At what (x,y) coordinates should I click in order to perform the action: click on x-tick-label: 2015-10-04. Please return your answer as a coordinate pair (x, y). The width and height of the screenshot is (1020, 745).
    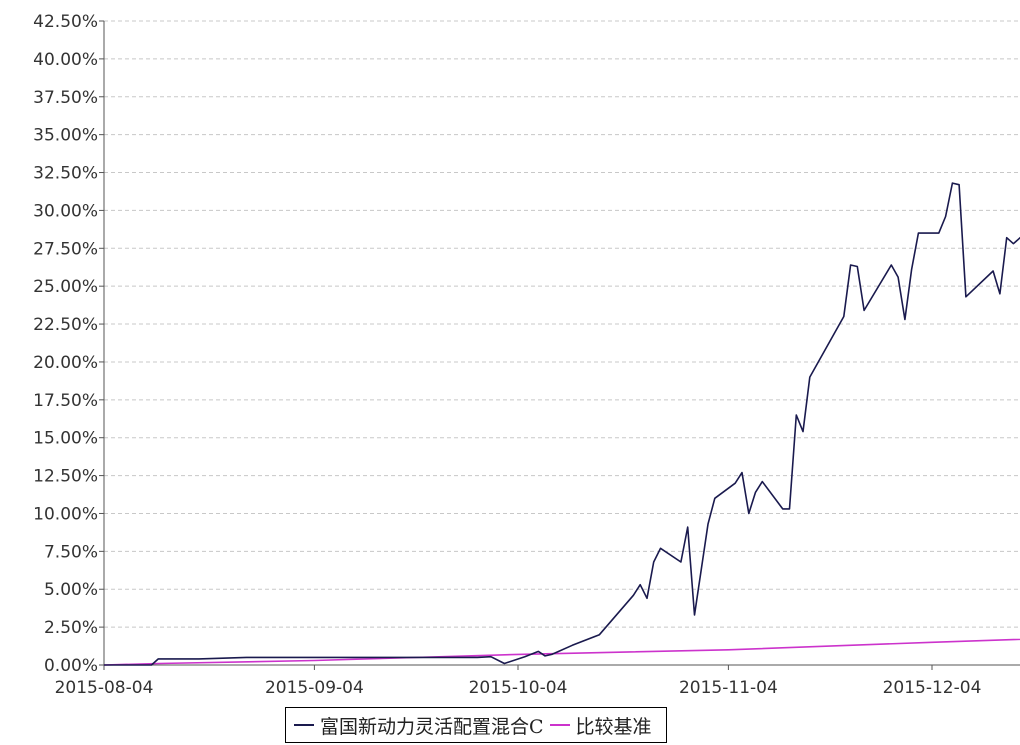
    Looking at the image, I should click on (518, 688).